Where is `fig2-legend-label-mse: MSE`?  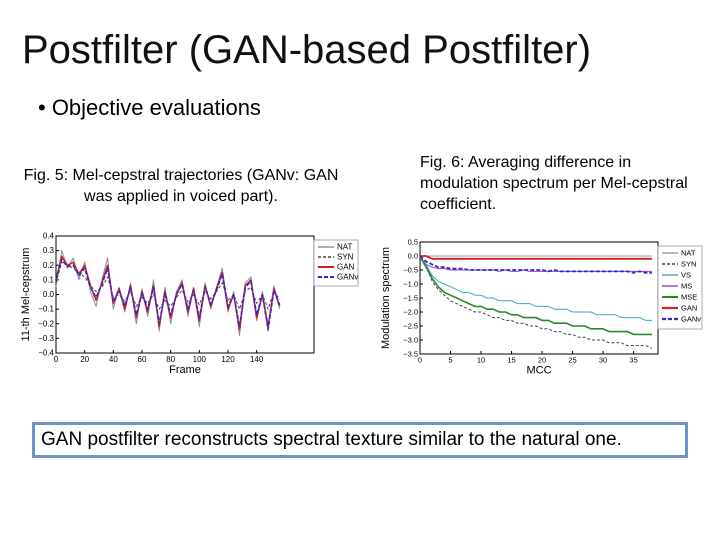
fig2-legend-label-mse: MSE is located at coordinates (689, 297).